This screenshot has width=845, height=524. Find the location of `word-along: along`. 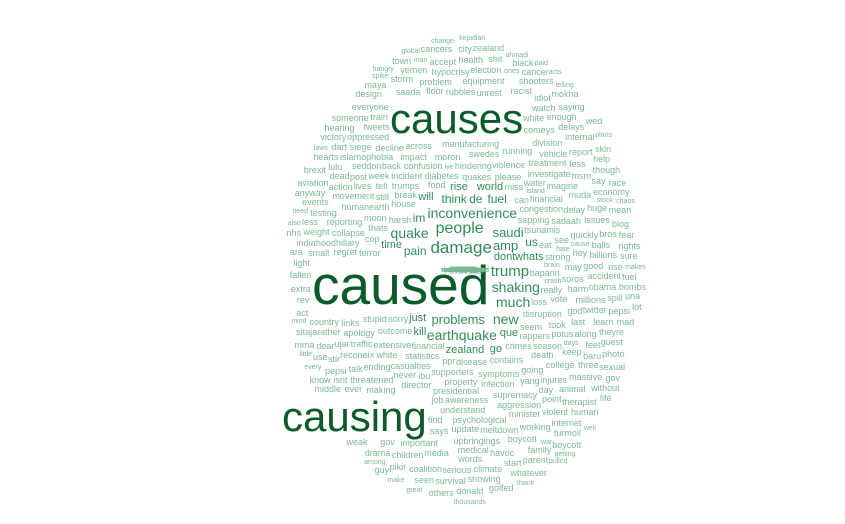

word-along: along is located at coordinates (586, 334).